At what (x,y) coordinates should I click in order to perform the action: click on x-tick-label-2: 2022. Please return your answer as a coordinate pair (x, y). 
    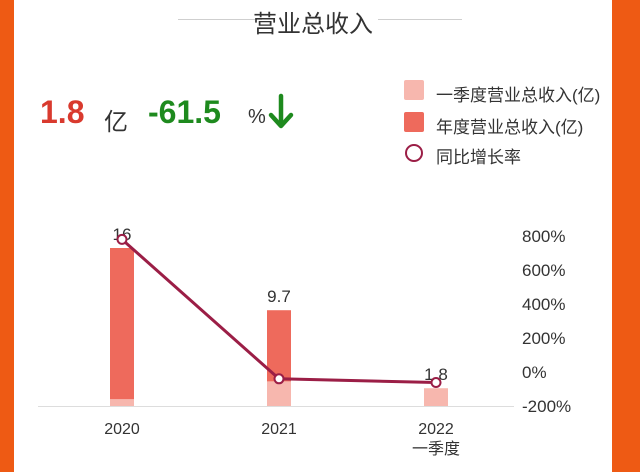
    Looking at the image, I should click on (436, 429).